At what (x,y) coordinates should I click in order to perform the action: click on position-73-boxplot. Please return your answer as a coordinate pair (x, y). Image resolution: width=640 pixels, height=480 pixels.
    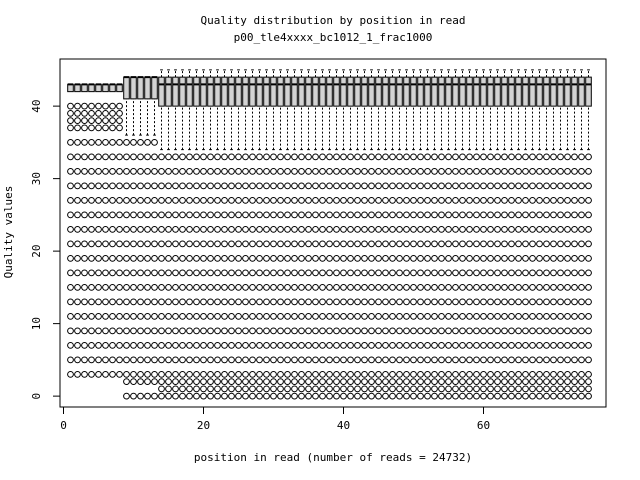
    Looking at the image, I should click on (574, 234).